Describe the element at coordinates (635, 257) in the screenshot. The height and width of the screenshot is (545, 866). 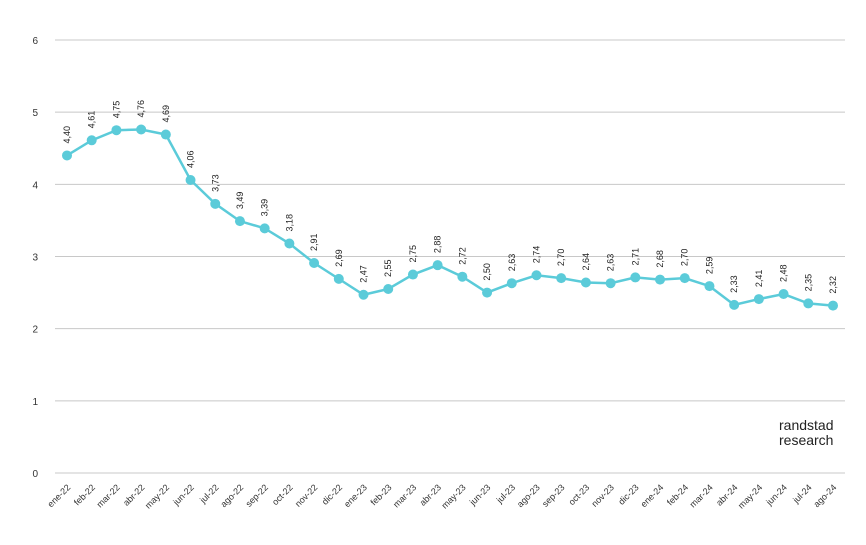
I see `data-label: 2,71` at that location.